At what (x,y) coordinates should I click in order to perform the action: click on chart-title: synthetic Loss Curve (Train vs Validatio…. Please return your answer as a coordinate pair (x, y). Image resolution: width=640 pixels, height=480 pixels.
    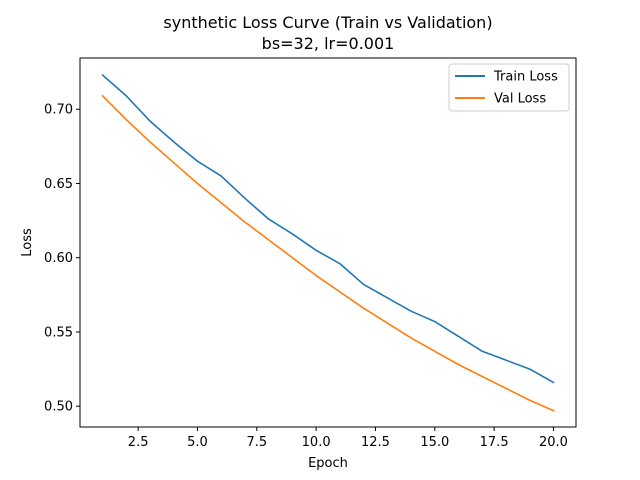
    Looking at the image, I should click on (327, 22).